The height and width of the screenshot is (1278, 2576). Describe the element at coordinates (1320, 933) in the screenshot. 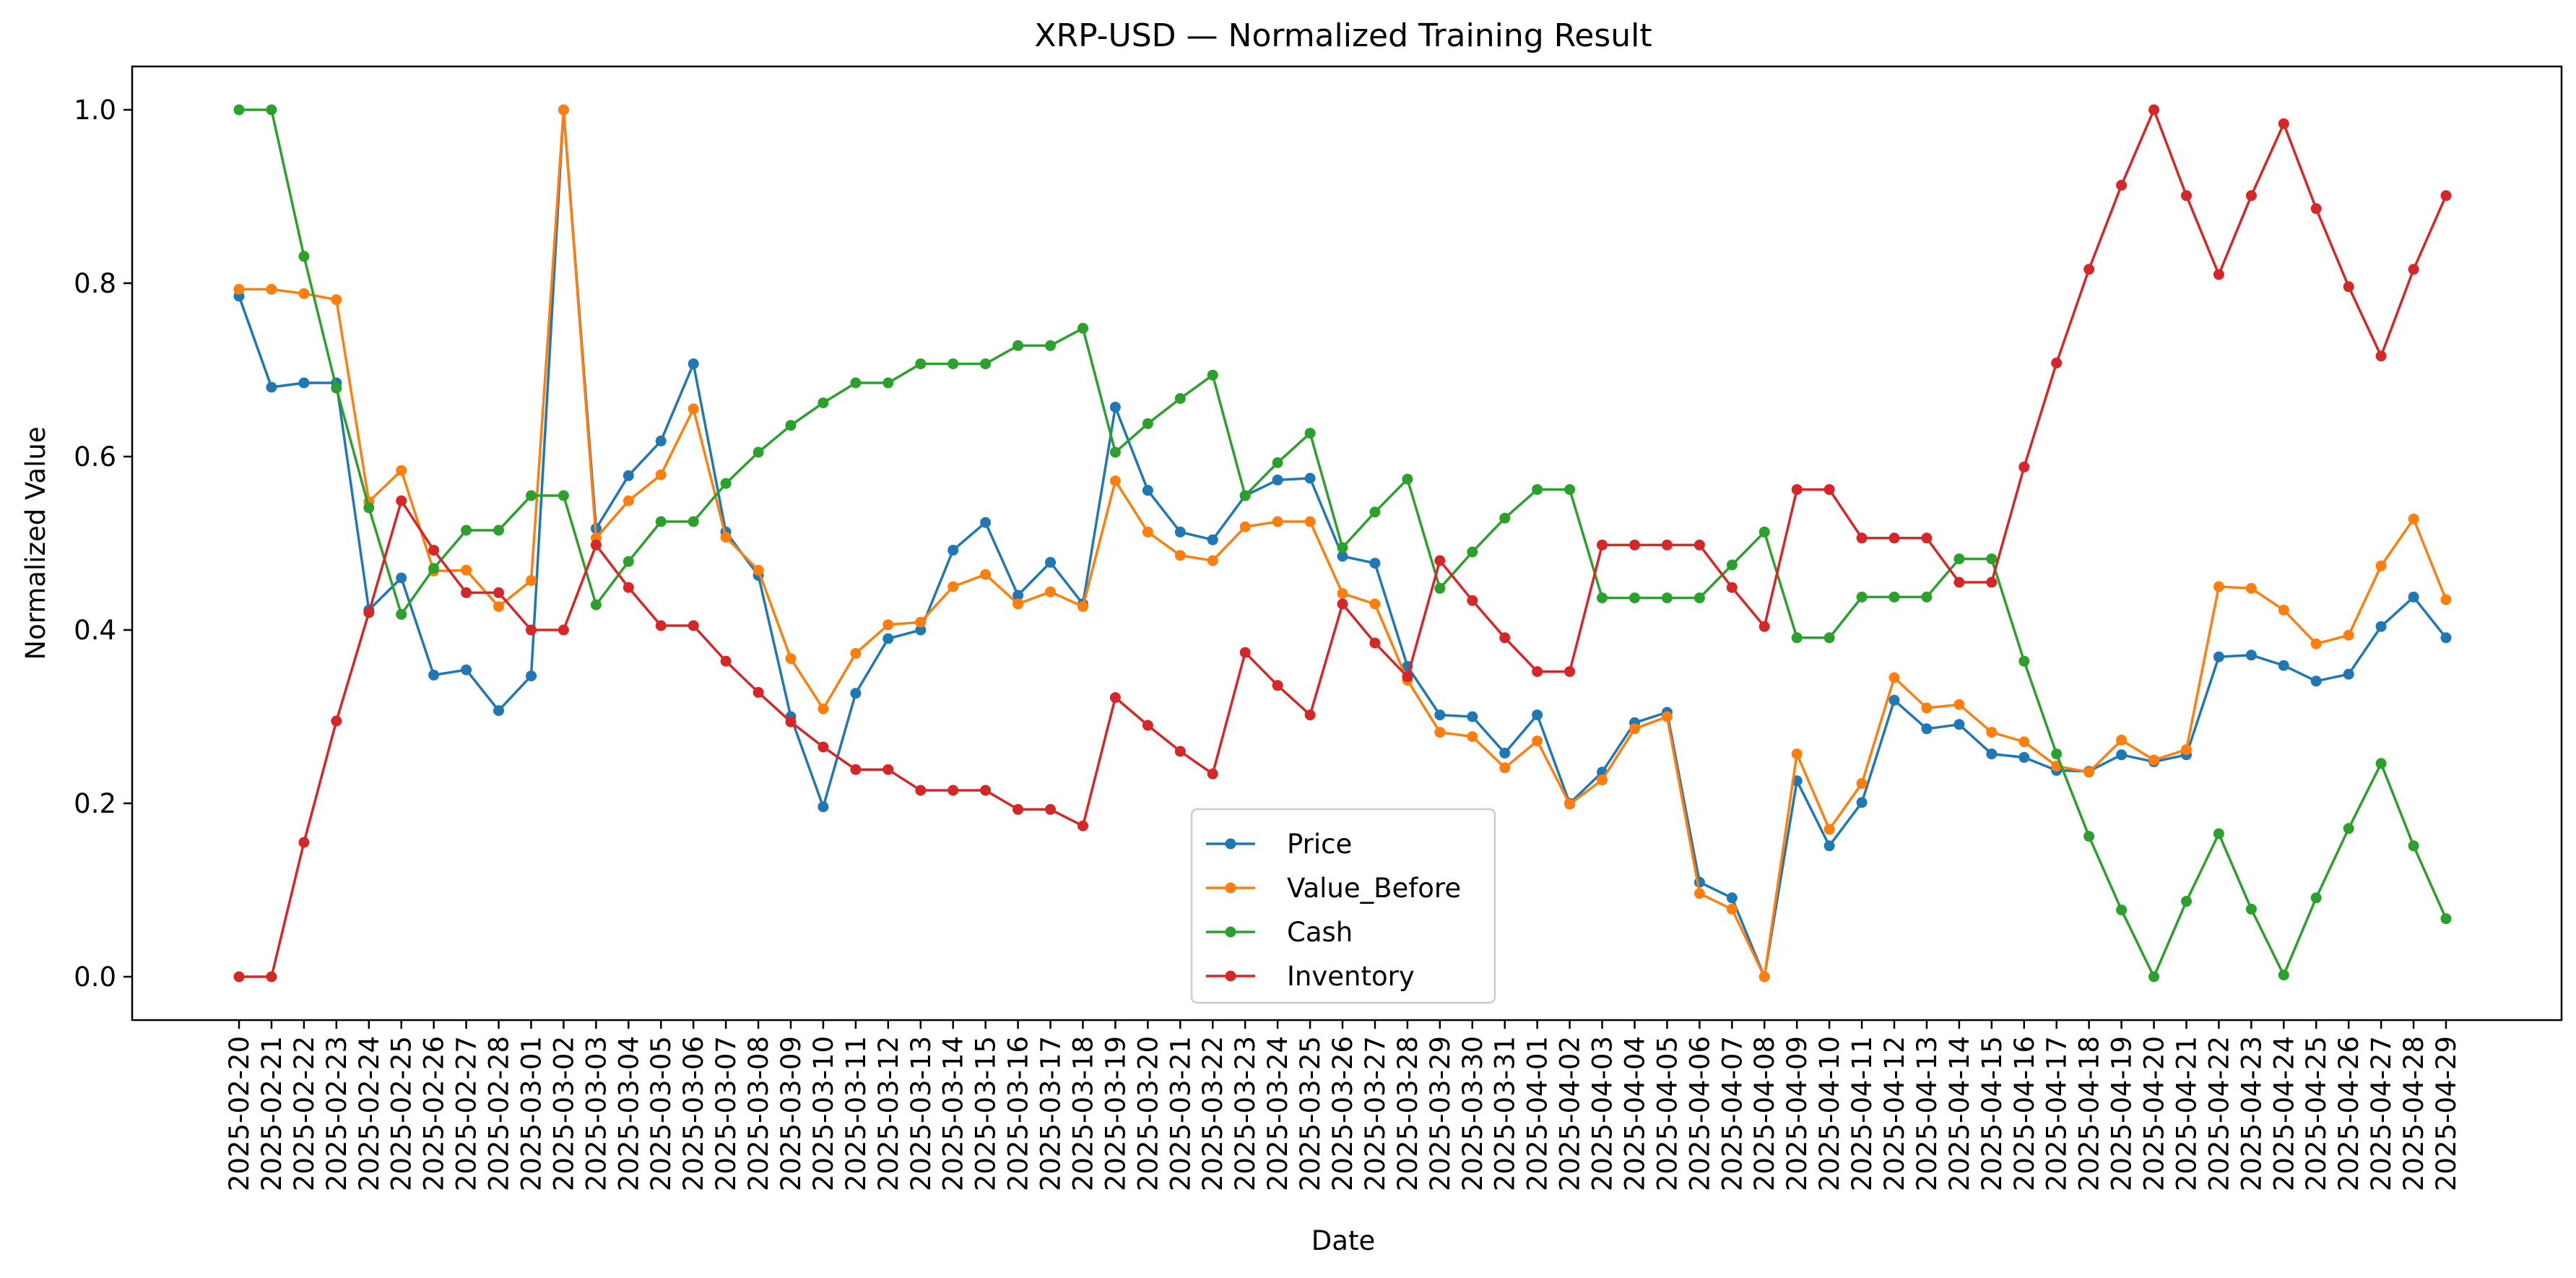

I see `legend-label: Cash` at that location.